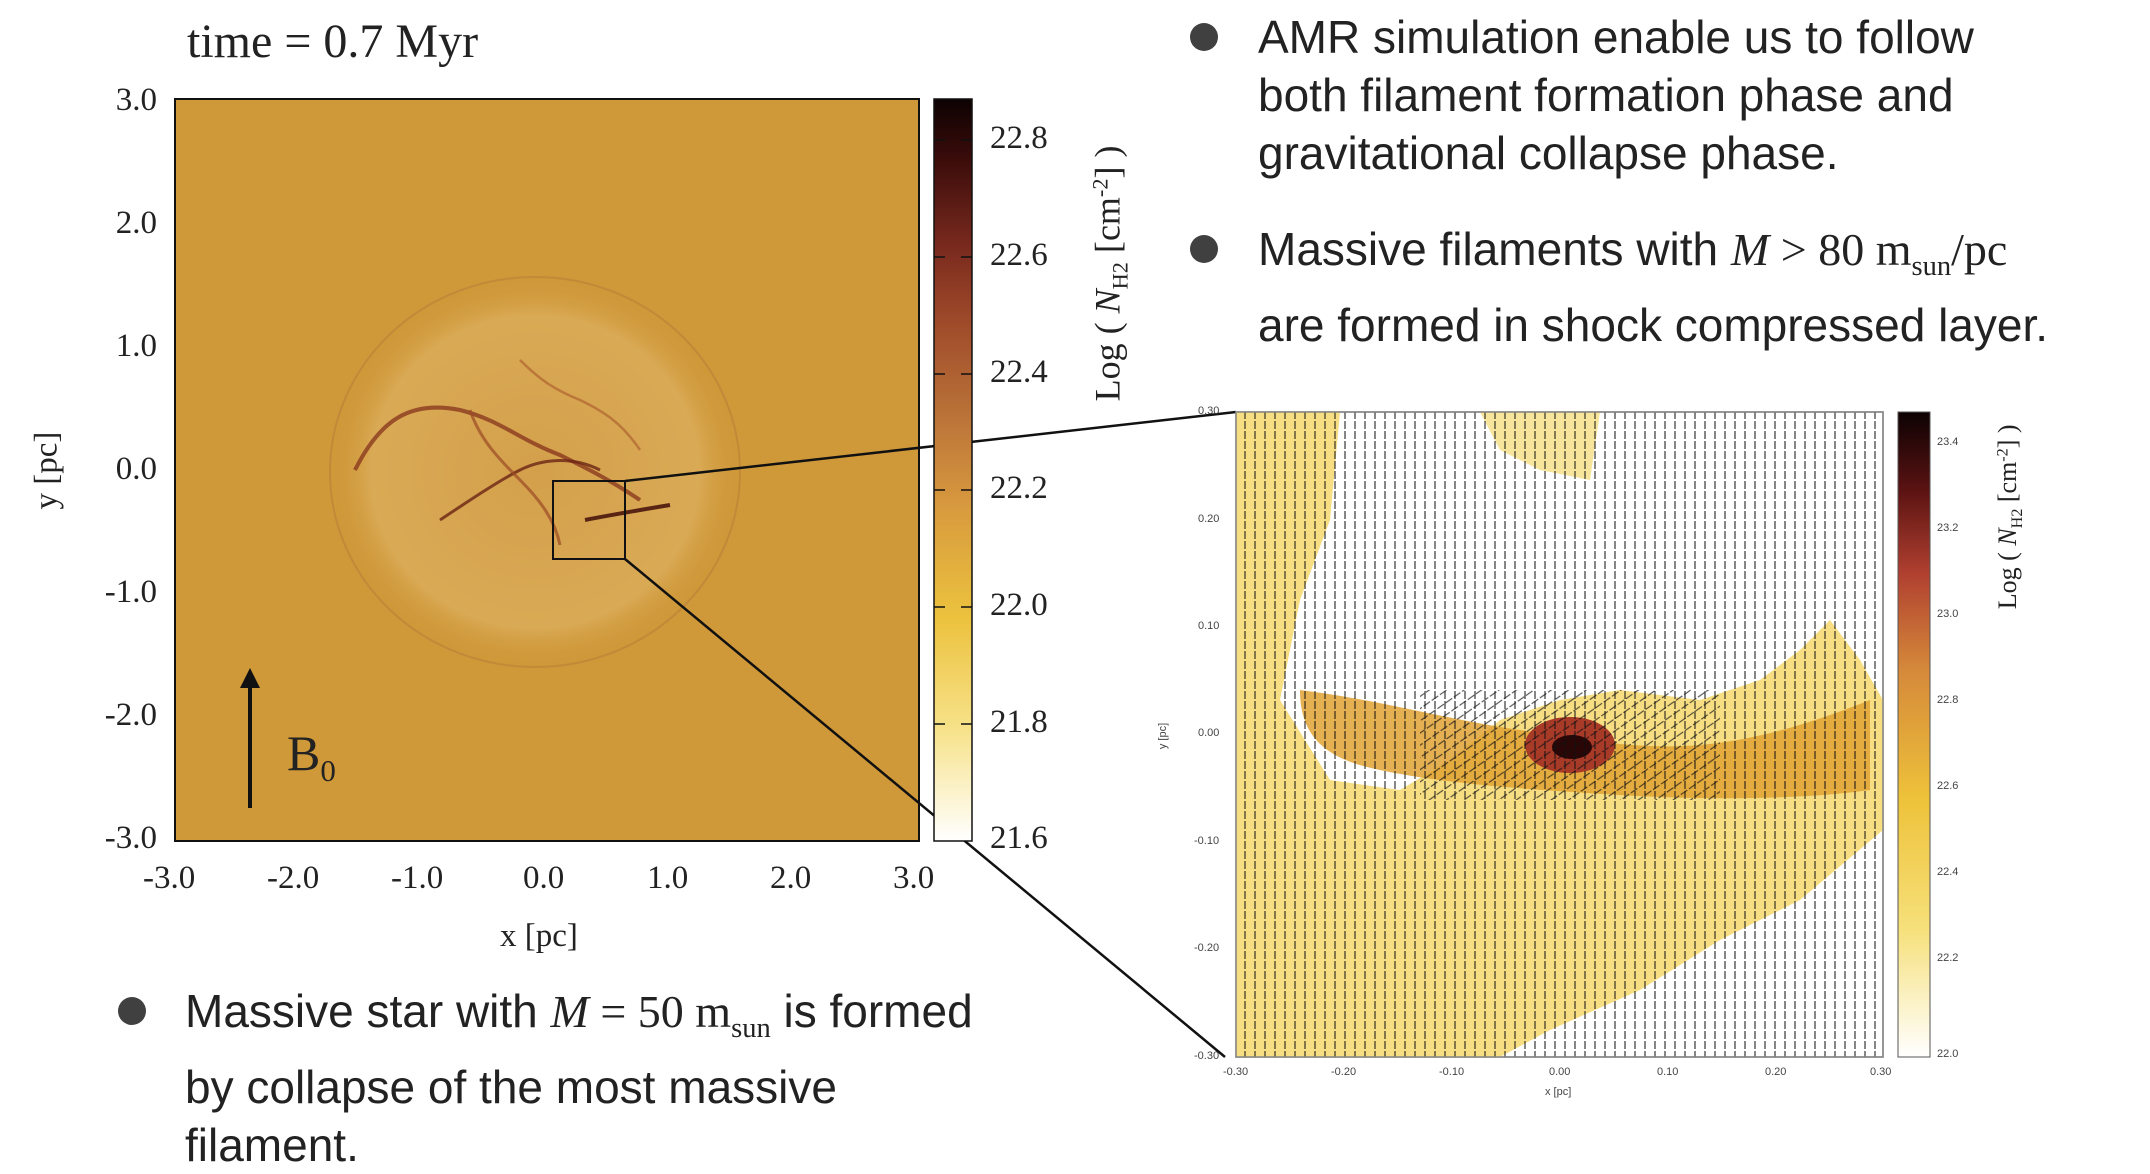 This screenshot has width=2150, height=1174. What do you see at coordinates (417, 878) in the screenshot?
I see `main-xtick: -1.0` at bounding box center [417, 878].